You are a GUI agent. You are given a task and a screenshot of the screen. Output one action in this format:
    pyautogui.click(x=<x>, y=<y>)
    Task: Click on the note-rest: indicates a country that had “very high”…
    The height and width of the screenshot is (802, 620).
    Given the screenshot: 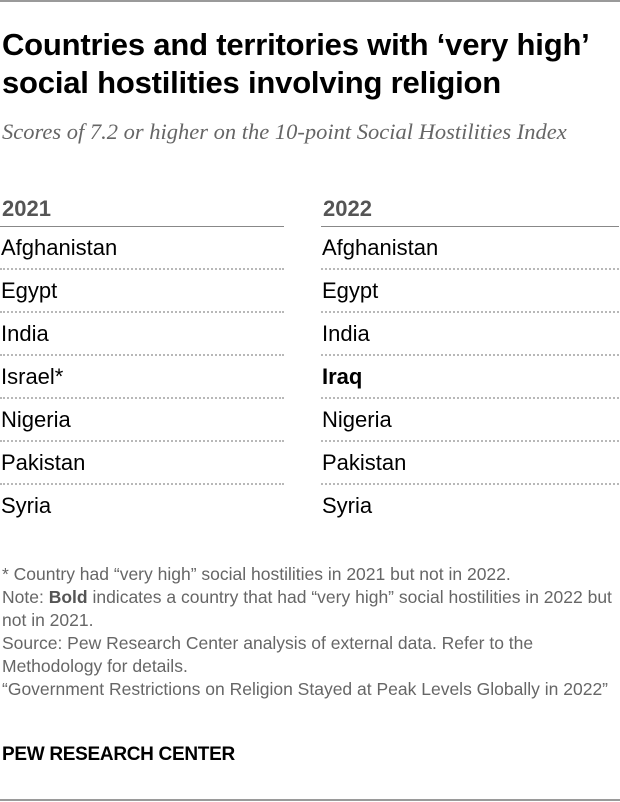 What is the action you would take?
    pyautogui.click(x=307, y=608)
    